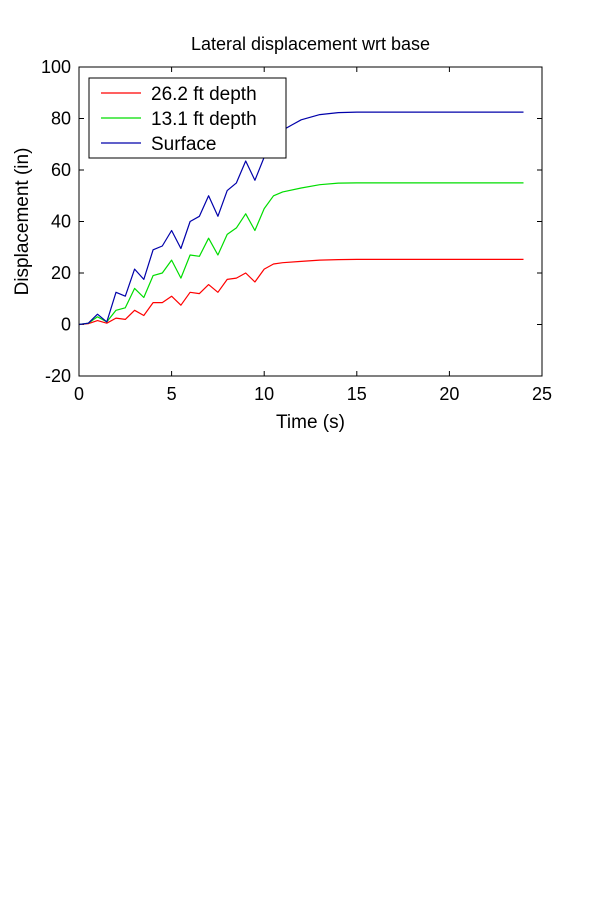 The width and height of the screenshot is (600, 900). I want to click on y-tick-label: -20, so click(58, 376).